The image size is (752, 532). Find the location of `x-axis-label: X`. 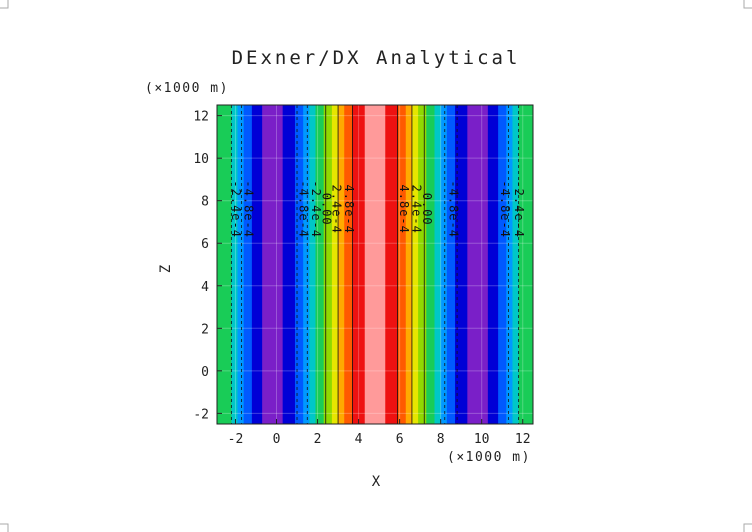

x-axis-label: X is located at coordinates (376, 482).